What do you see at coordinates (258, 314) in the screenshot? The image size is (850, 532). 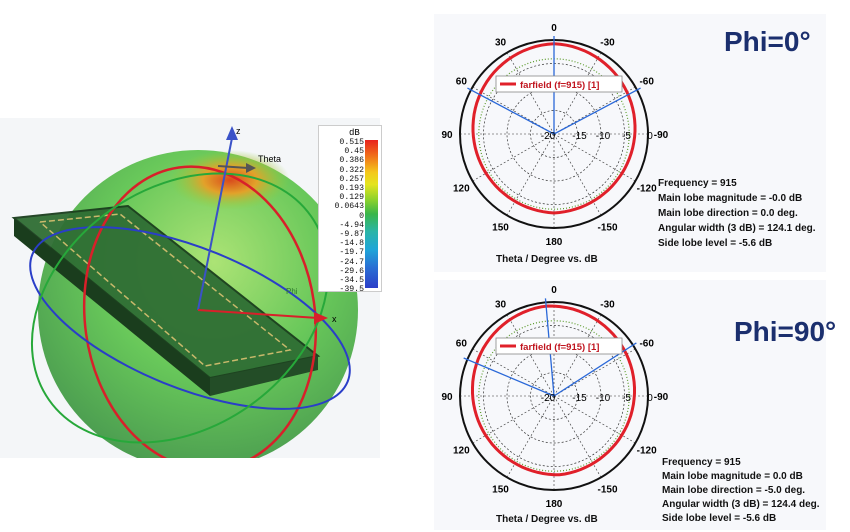 I see `x-axis` at bounding box center [258, 314].